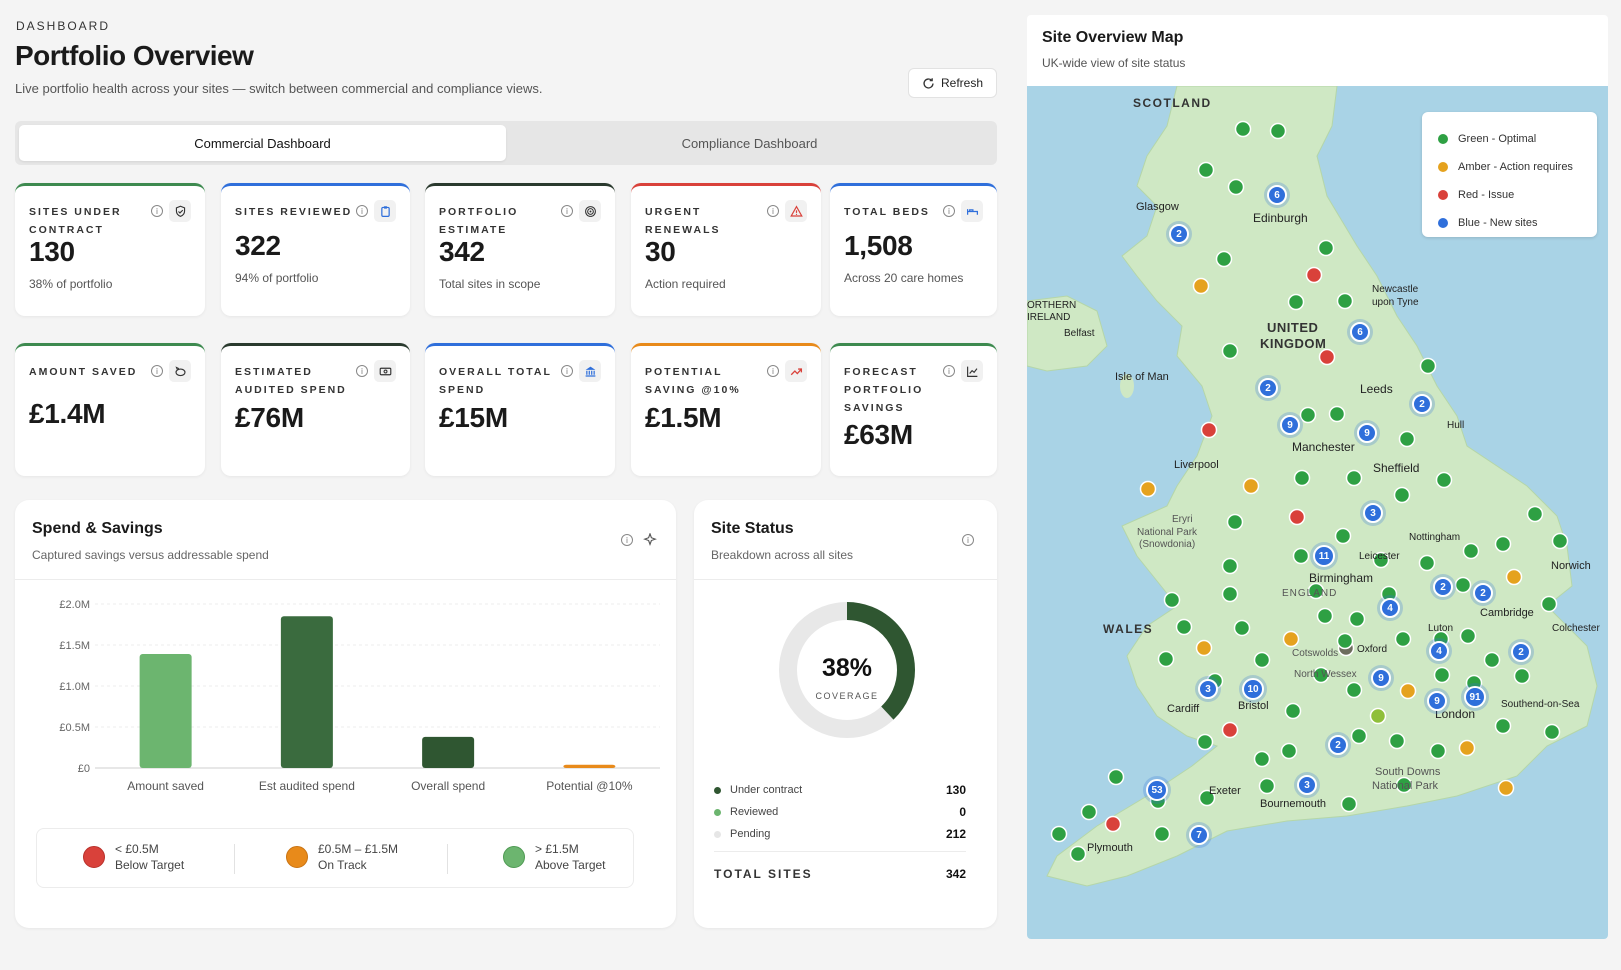 This screenshot has width=1621, height=970. Describe the element at coordinates (952, 83) in the screenshot. I see `refresh-button: Refresh` at that location.